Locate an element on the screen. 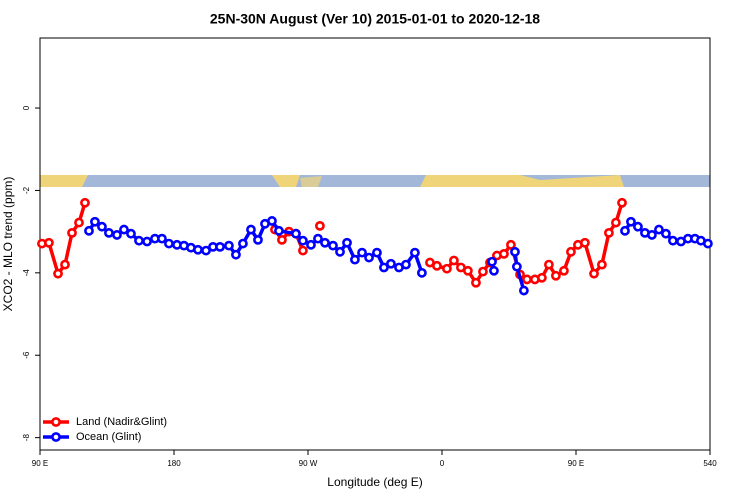  x-tick-label: 0 is located at coordinates (442, 463).